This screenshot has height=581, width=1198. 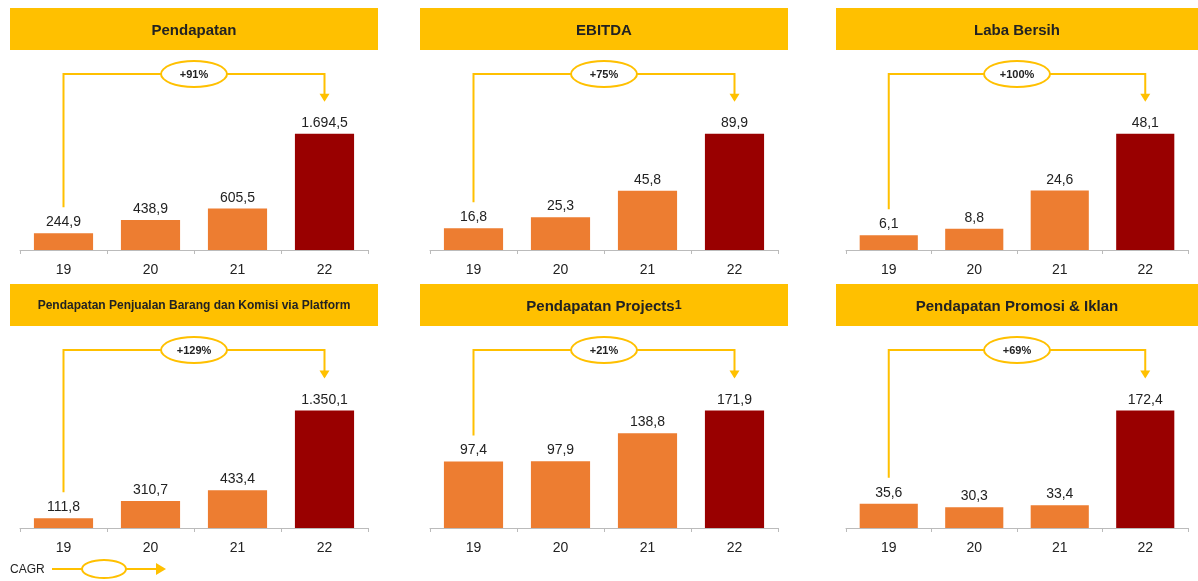 I want to click on data-label: 433,4, so click(x=237, y=478).